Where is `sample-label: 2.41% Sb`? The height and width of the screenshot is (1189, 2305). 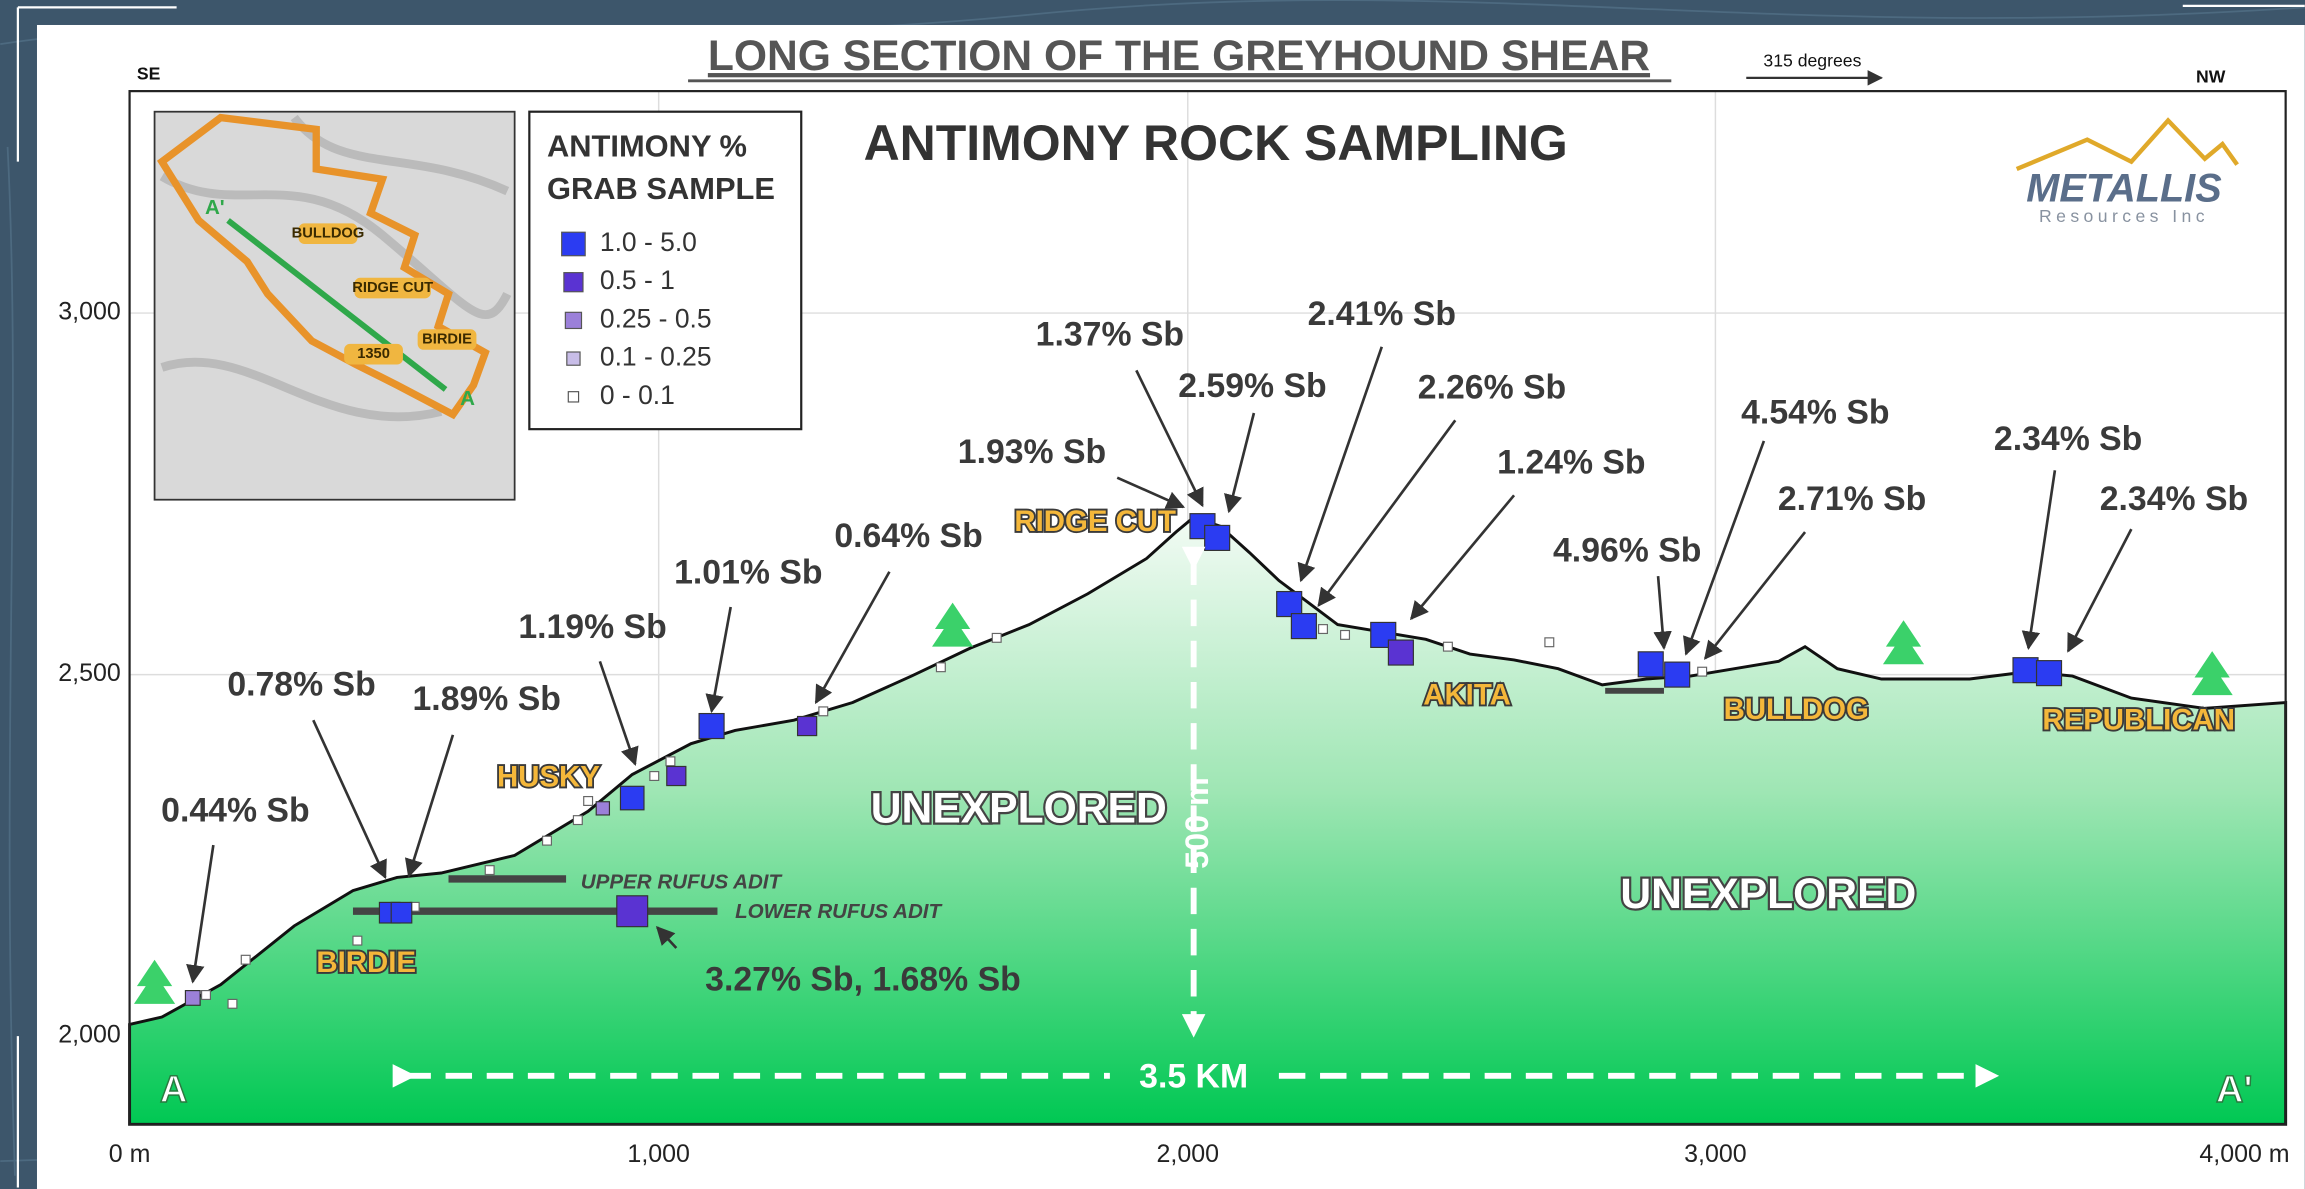 sample-label: 2.41% Sb is located at coordinates (1382, 314).